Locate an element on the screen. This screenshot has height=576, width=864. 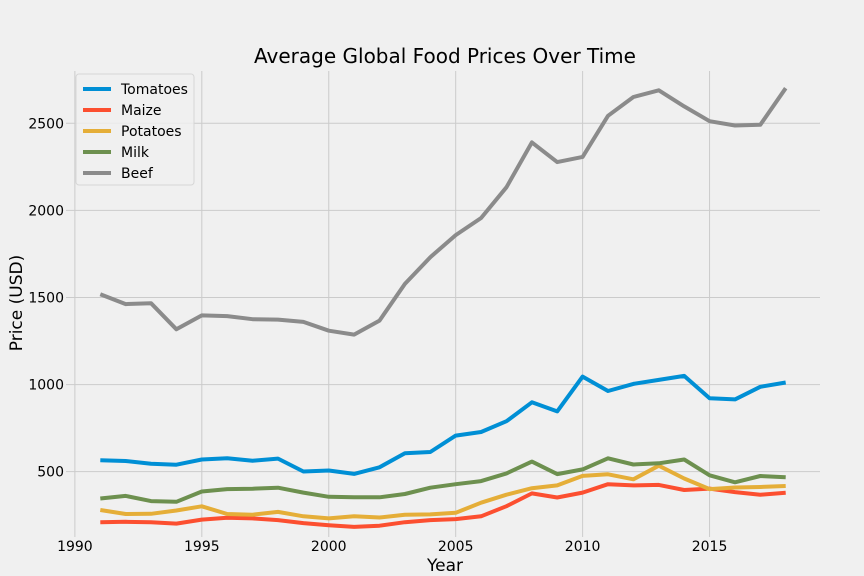
x-tick-label: 1990 is located at coordinates (75, 547).